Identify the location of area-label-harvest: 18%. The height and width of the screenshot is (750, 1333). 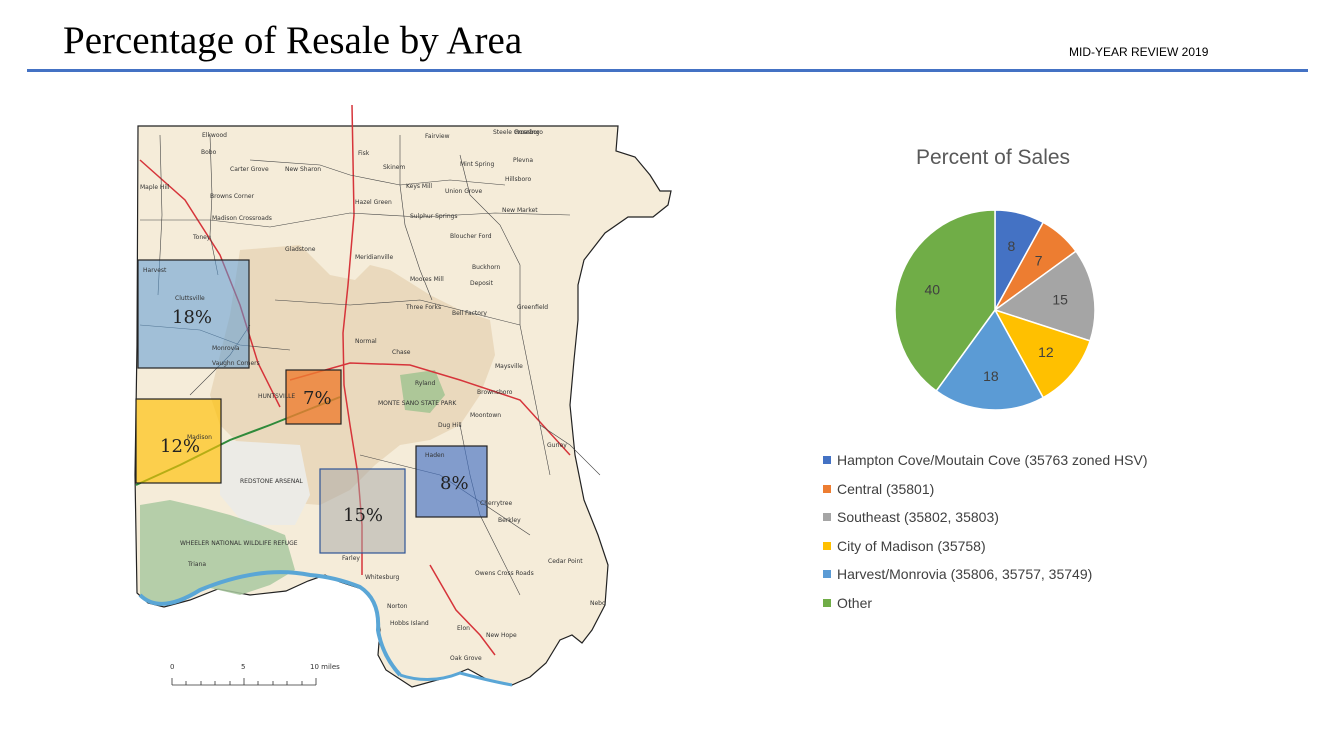
(192, 317).